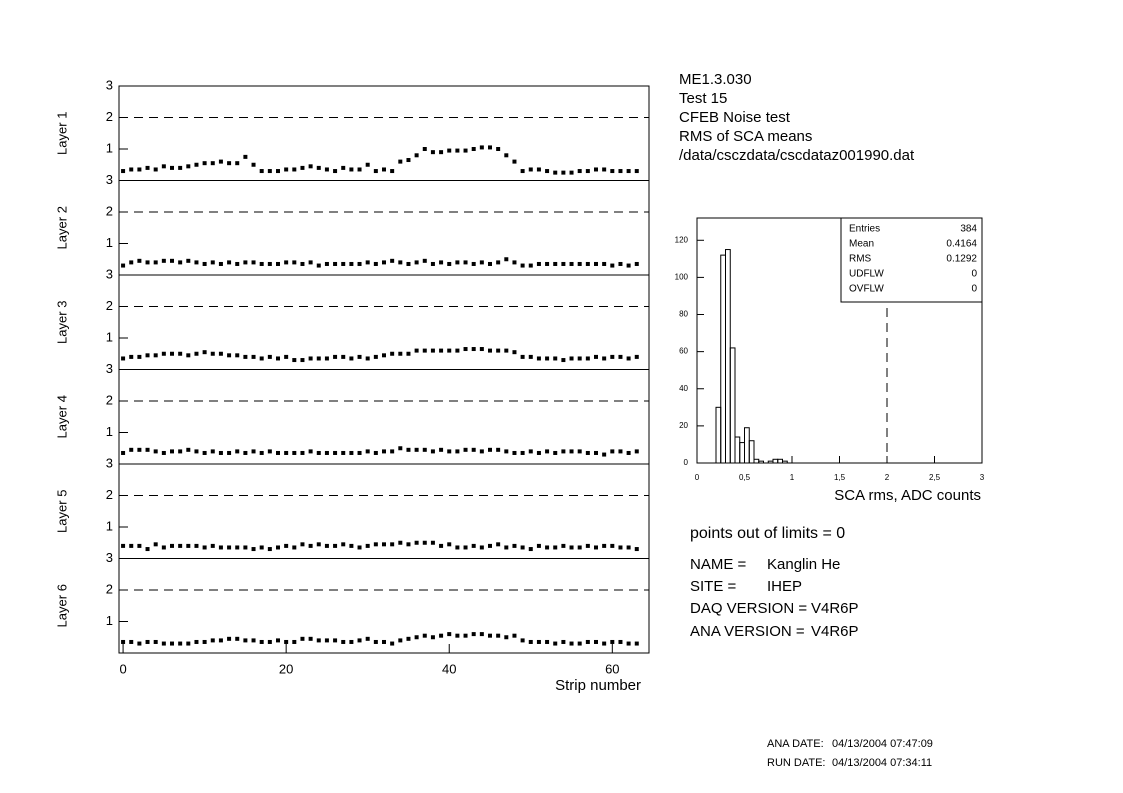 This screenshot has width=1123, height=793. What do you see at coordinates (747, 631) in the screenshot?
I see `info-label: ANA VERSION =` at bounding box center [747, 631].